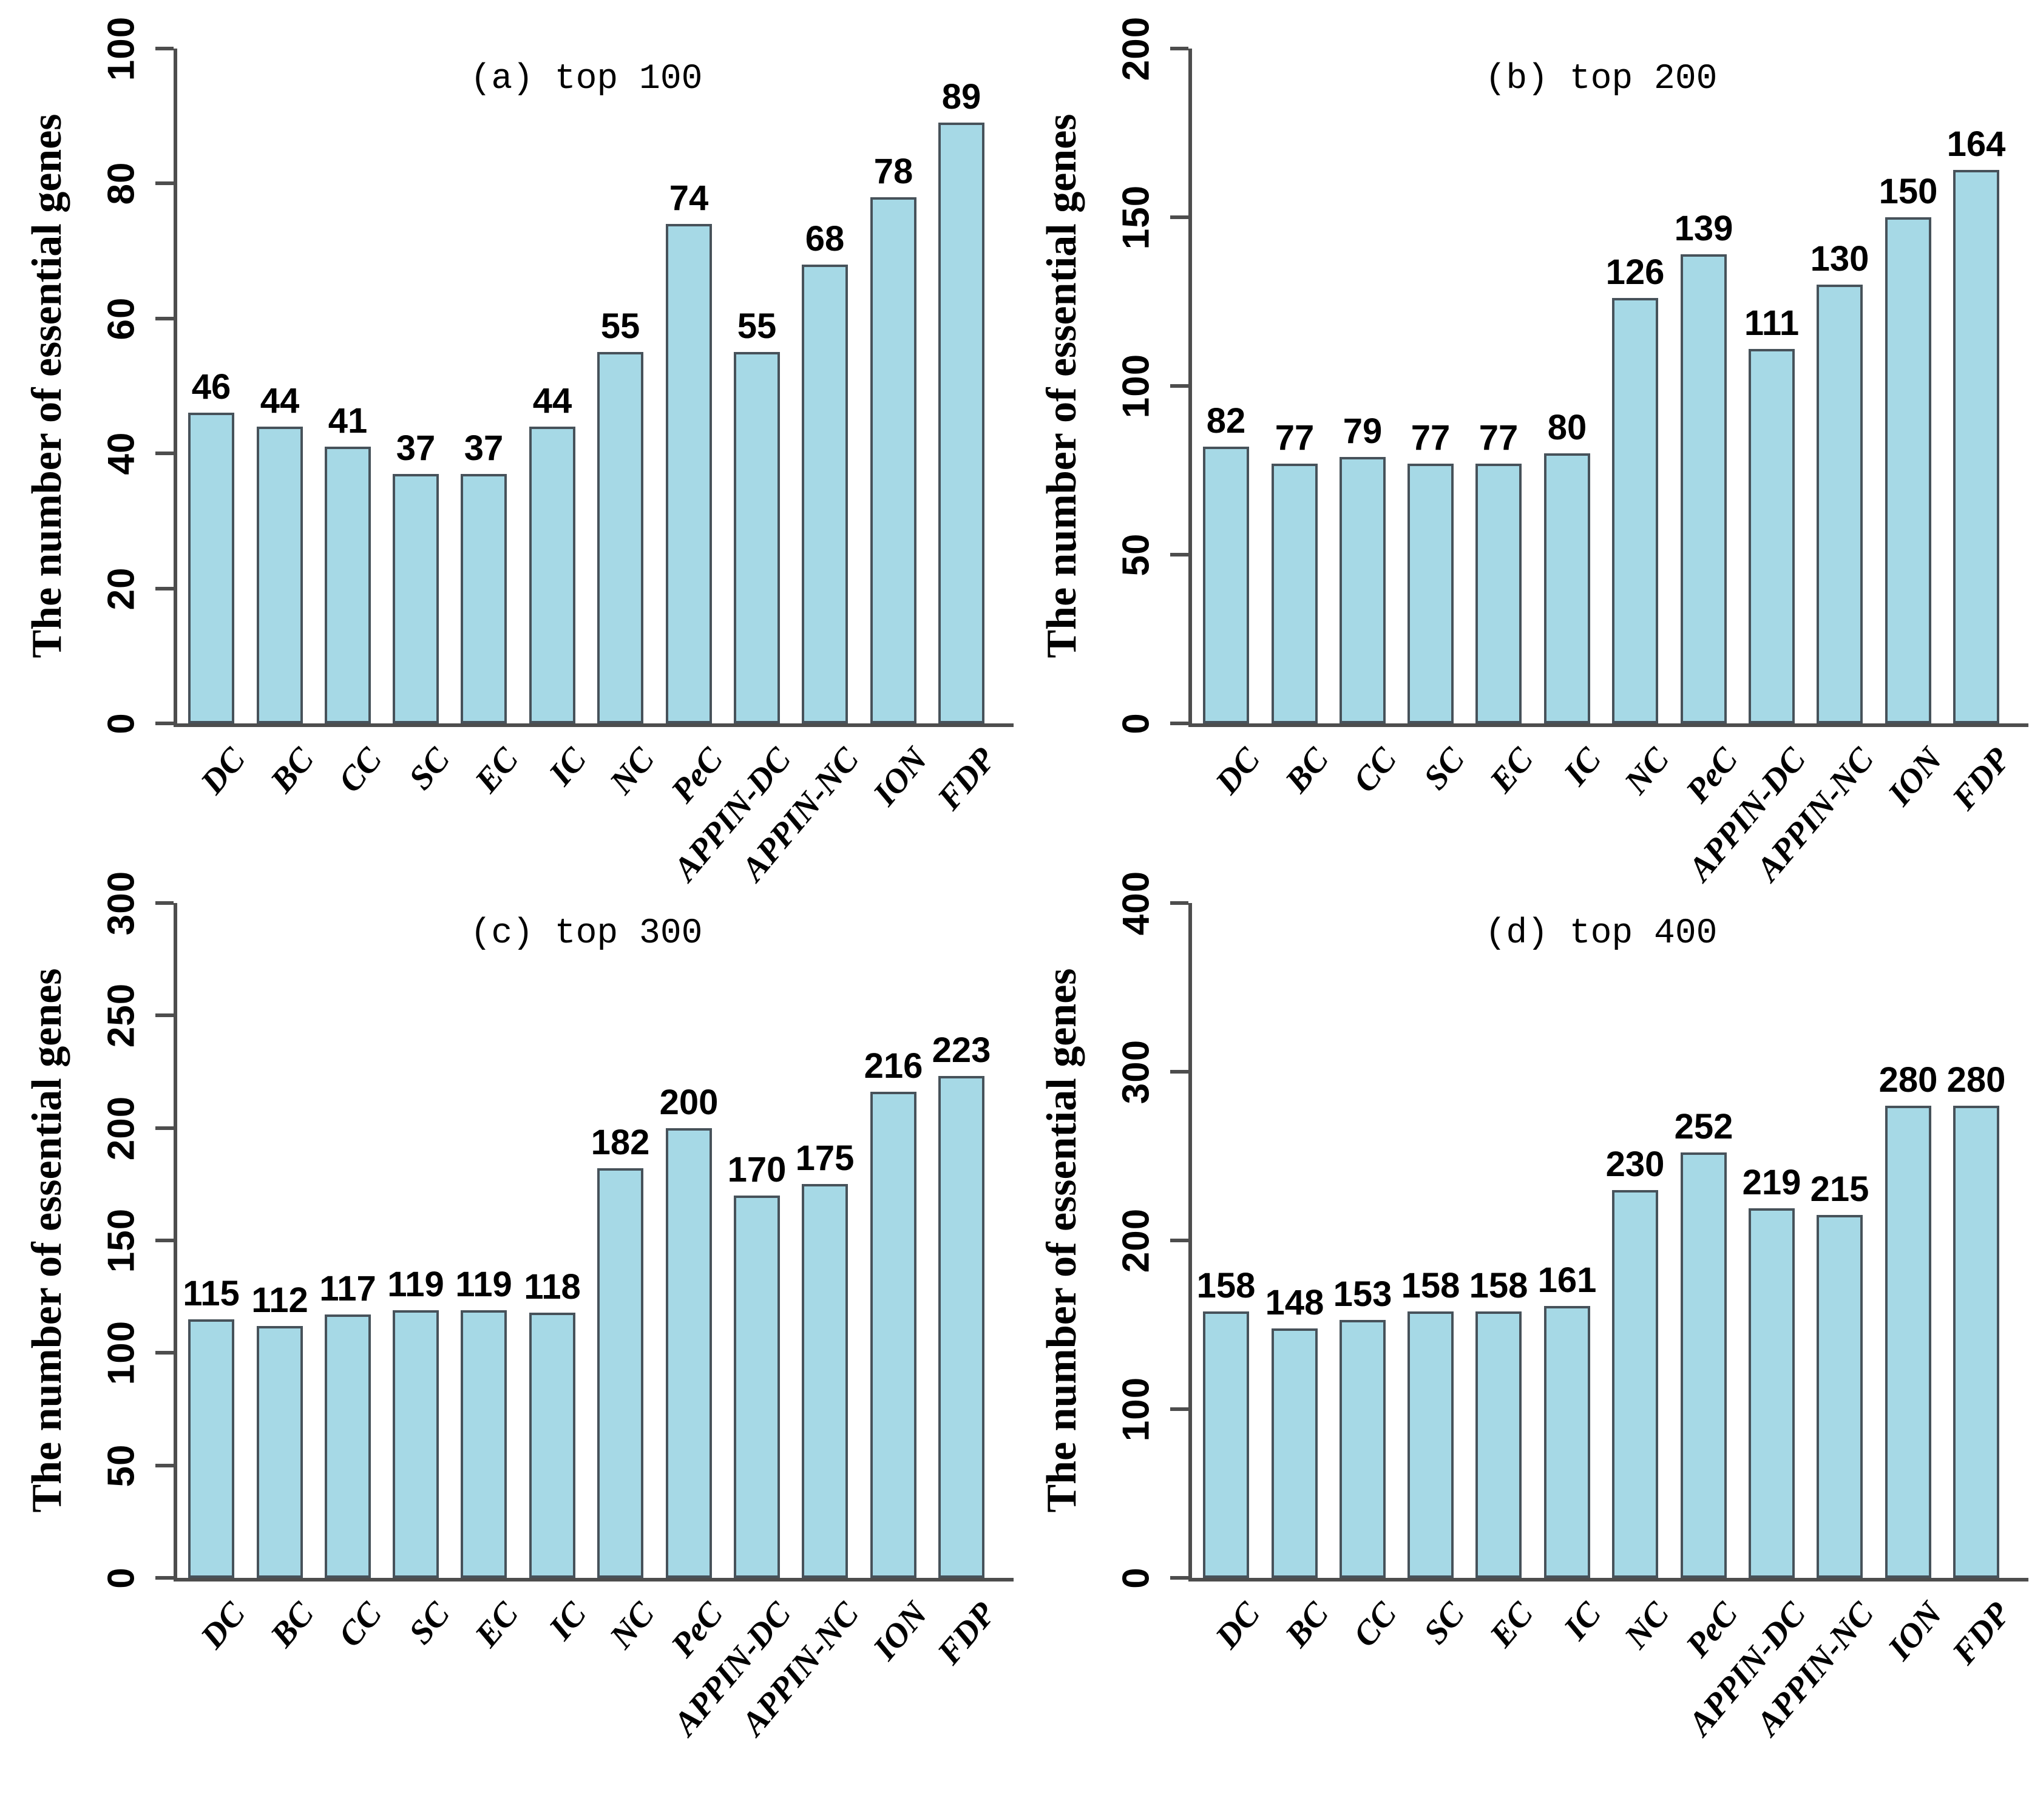 The image size is (2029, 1820). I want to click on chart-title: (b) top 200, so click(1601, 79).